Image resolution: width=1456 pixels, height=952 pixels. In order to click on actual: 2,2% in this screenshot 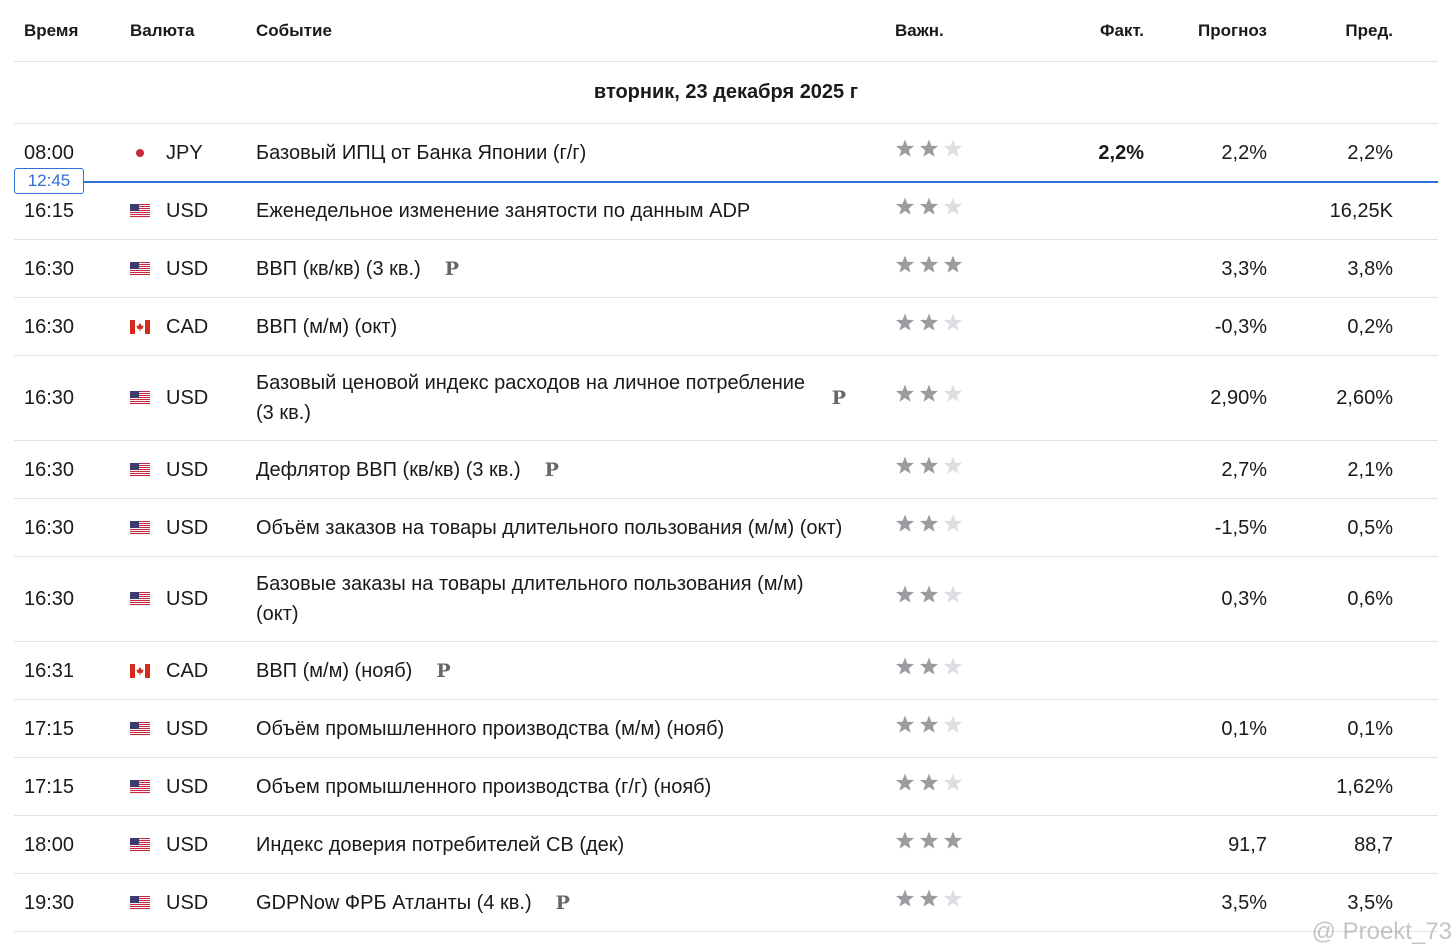, I will do `click(1121, 152)`.